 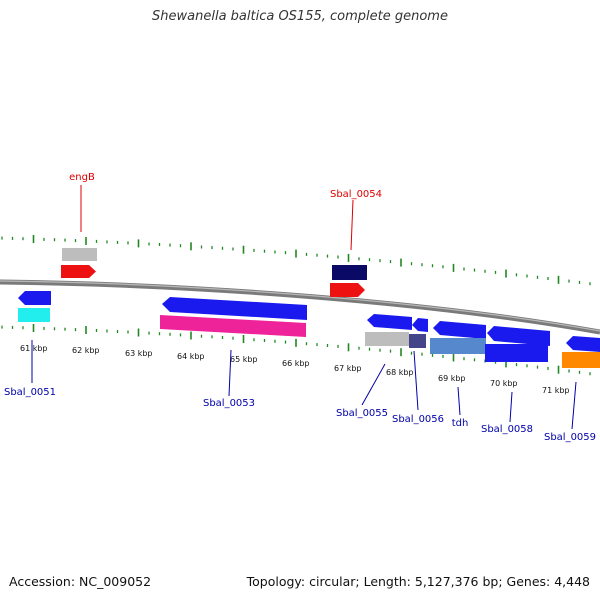 I want to click on scale-label-62: 62 kbp, so click(x=86, y=350).